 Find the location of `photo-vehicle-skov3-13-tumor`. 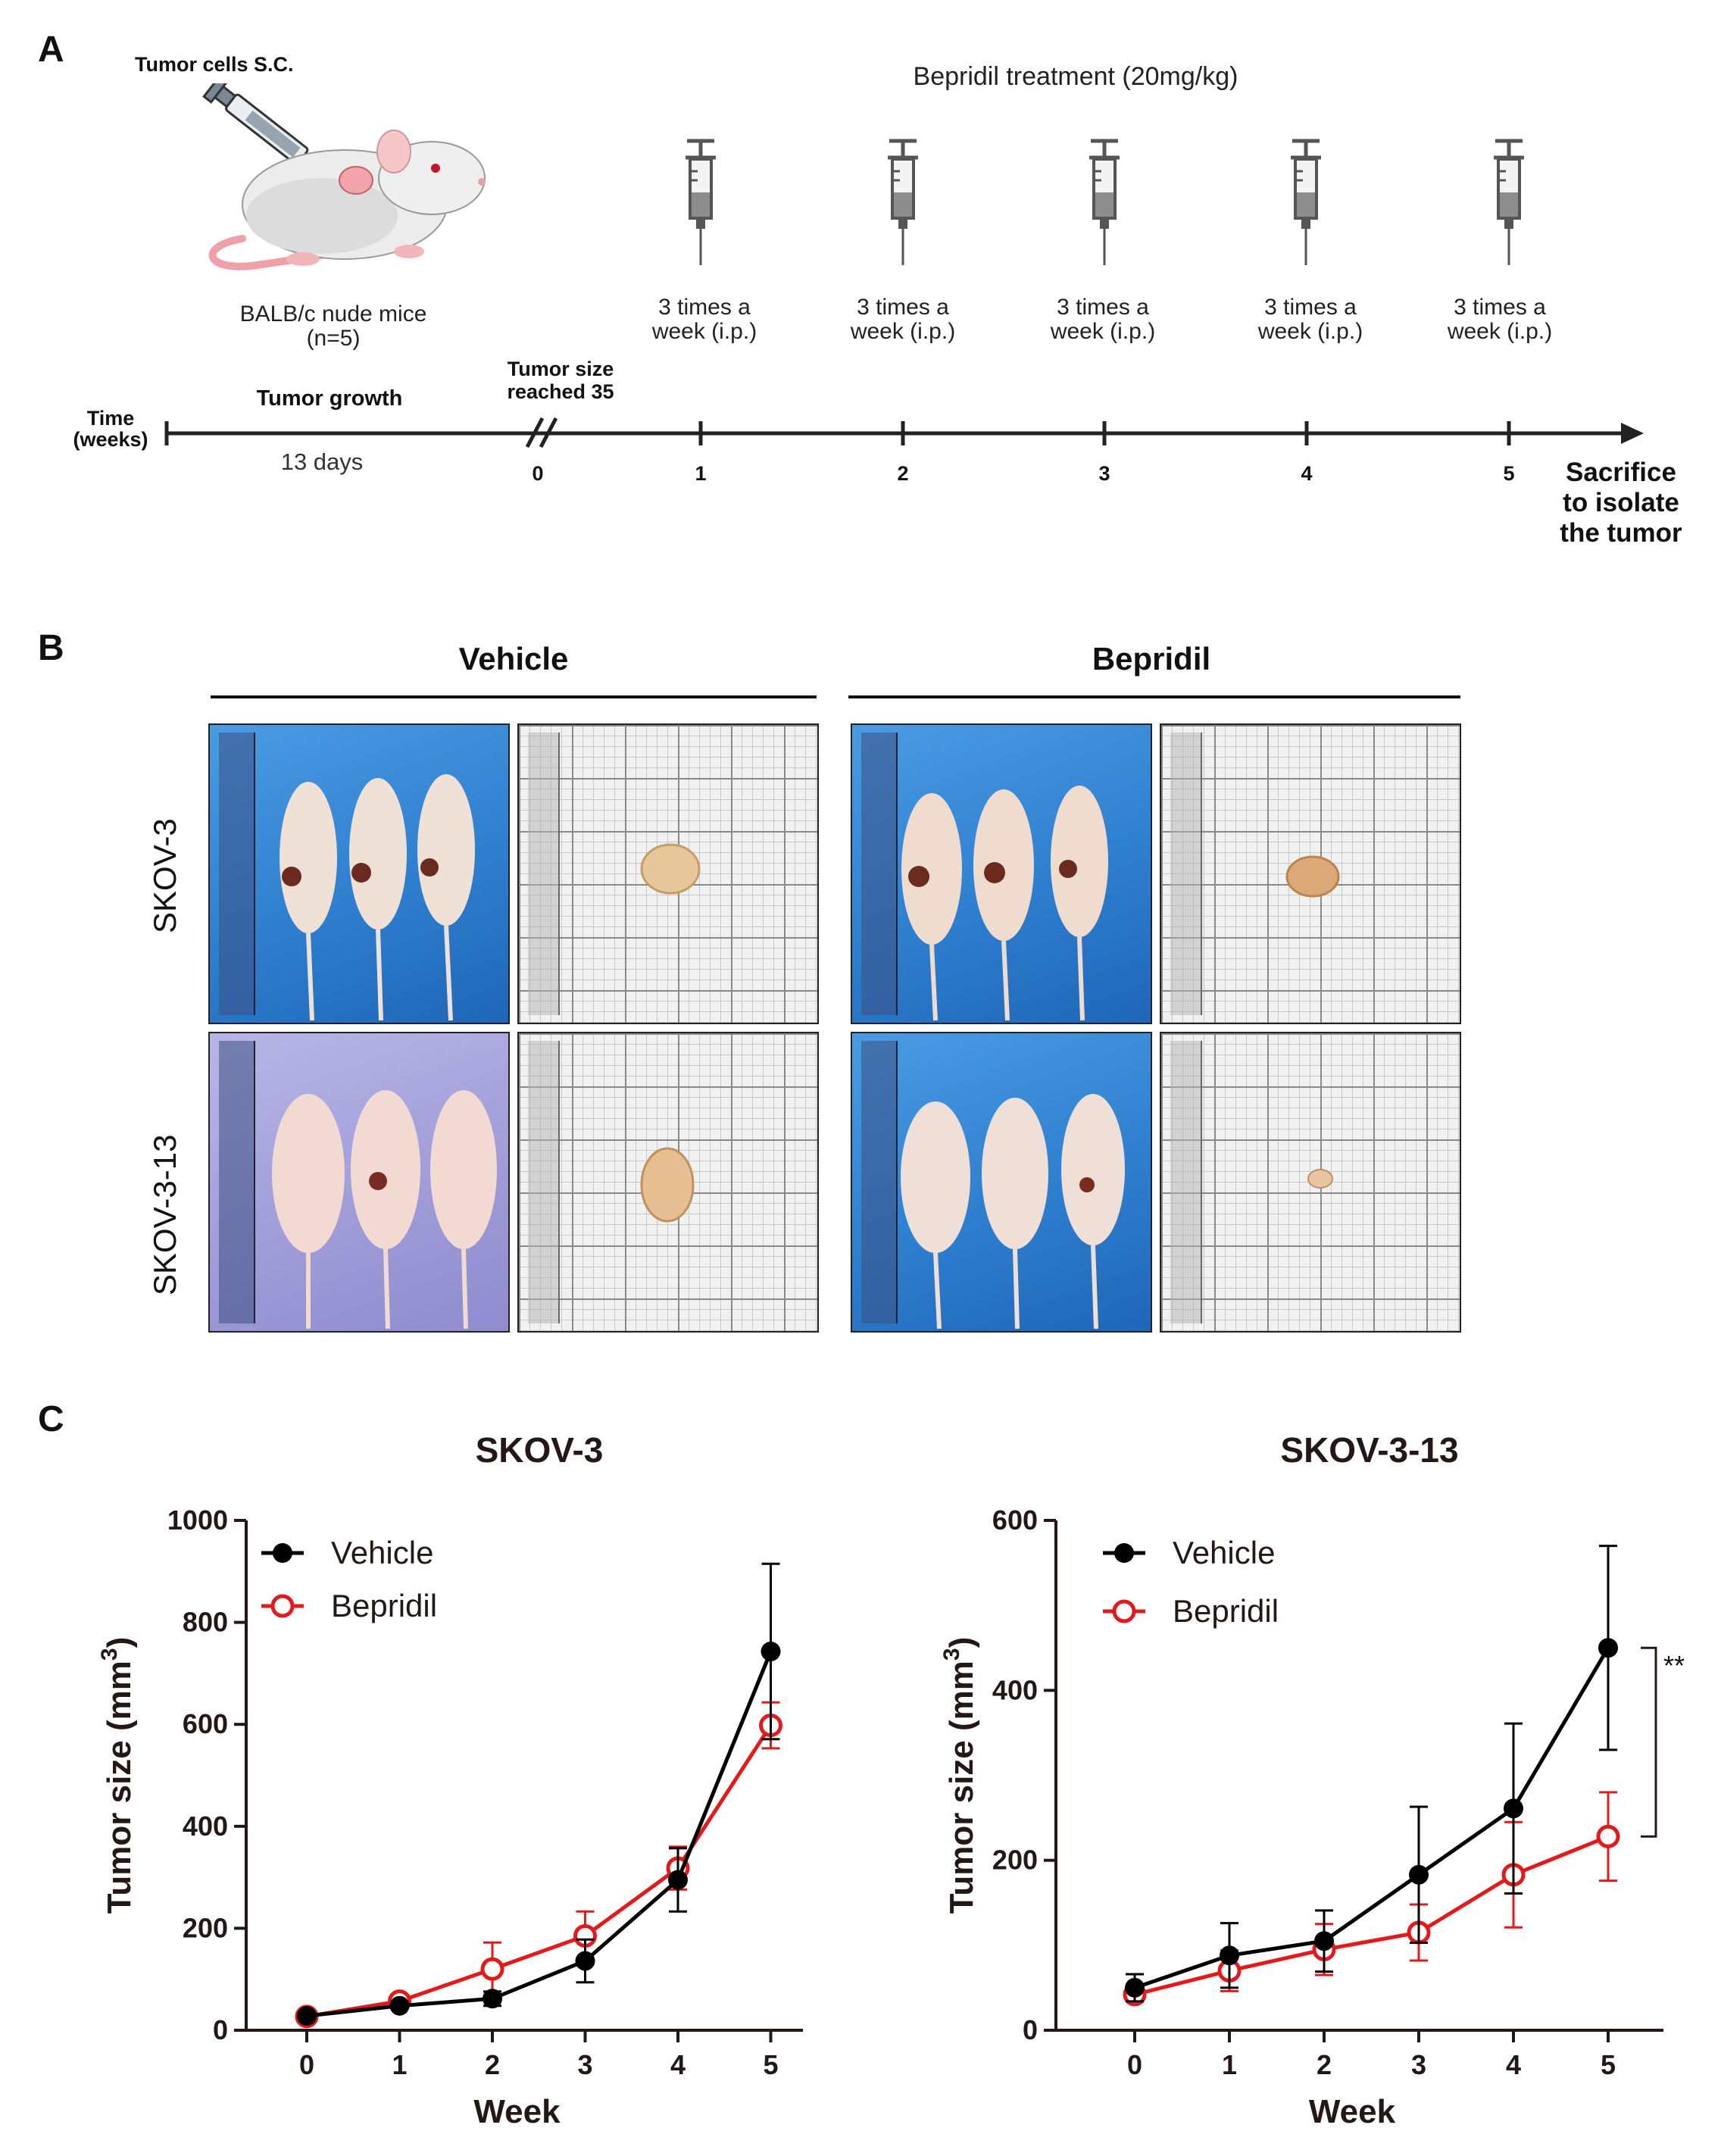

photo-vehicle-skov3-13-tumor is located at coordinates (668, 1183).